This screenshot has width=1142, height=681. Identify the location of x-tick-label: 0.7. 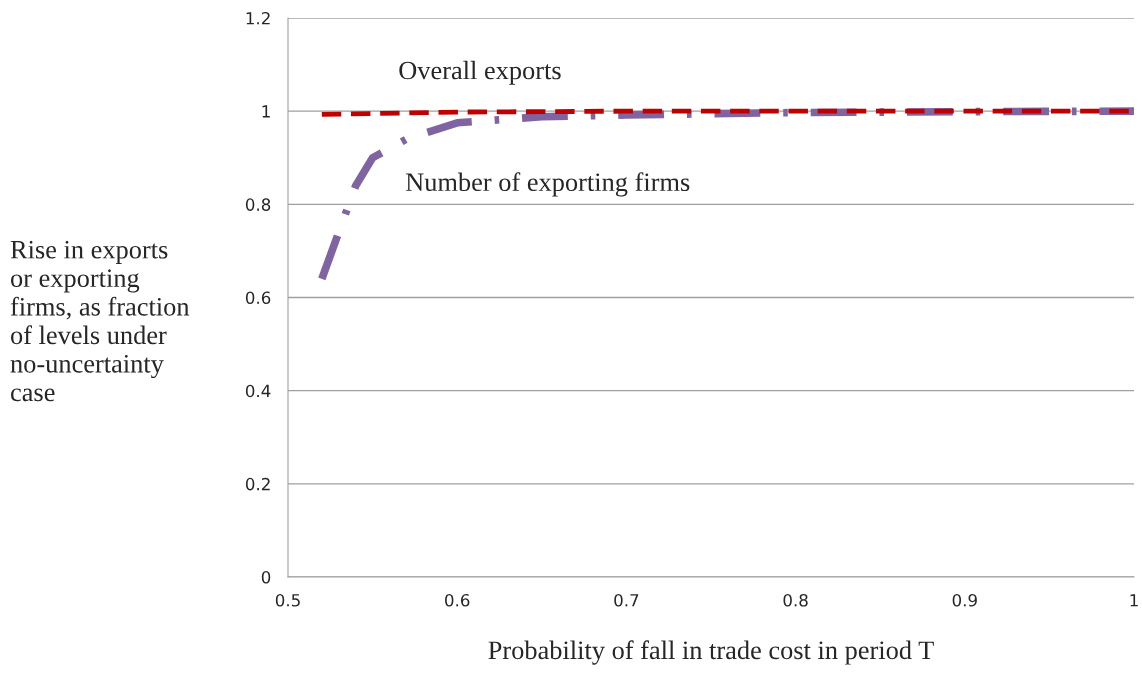
(626, 600).